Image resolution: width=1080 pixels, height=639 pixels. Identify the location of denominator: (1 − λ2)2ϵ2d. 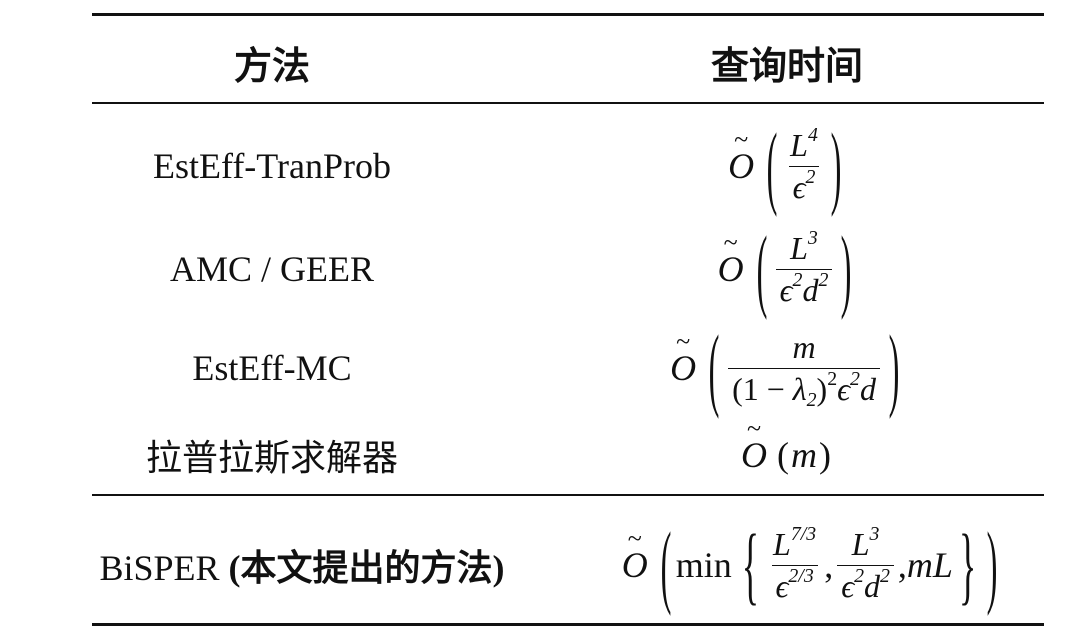
(804, 389).